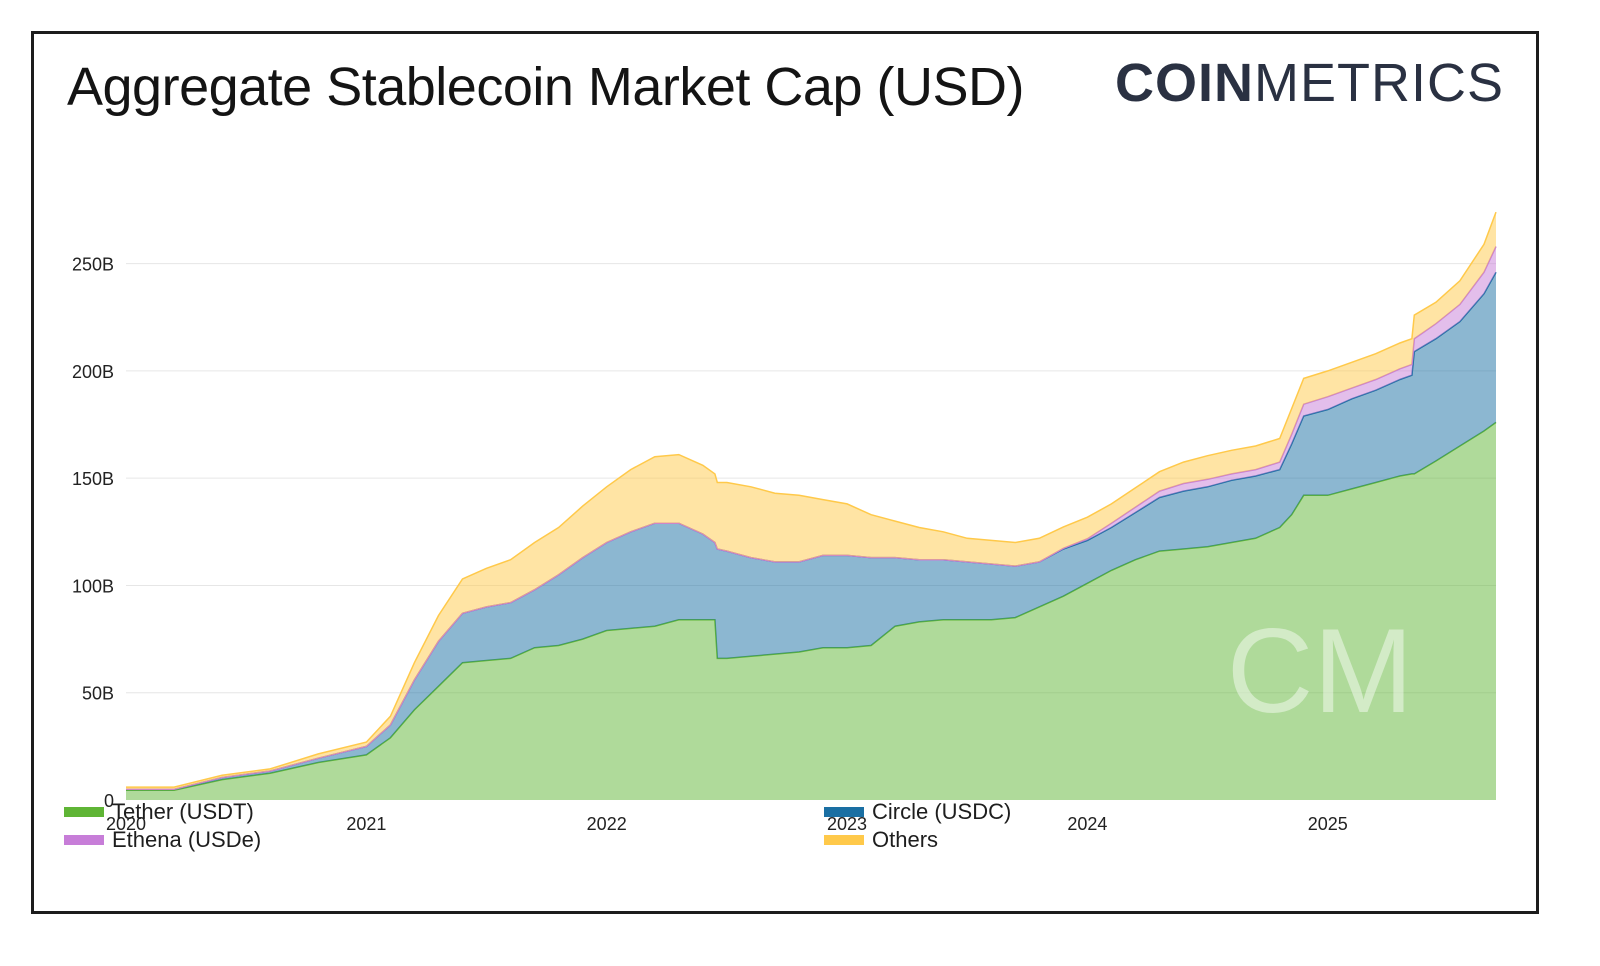 The height and width of the screenshot is (966, 1600). What do you see at coordinates (187, 839) in the screenshot?
I see `legend-label-usde: Ethena (USDe)` at bounding box center [187, 839].